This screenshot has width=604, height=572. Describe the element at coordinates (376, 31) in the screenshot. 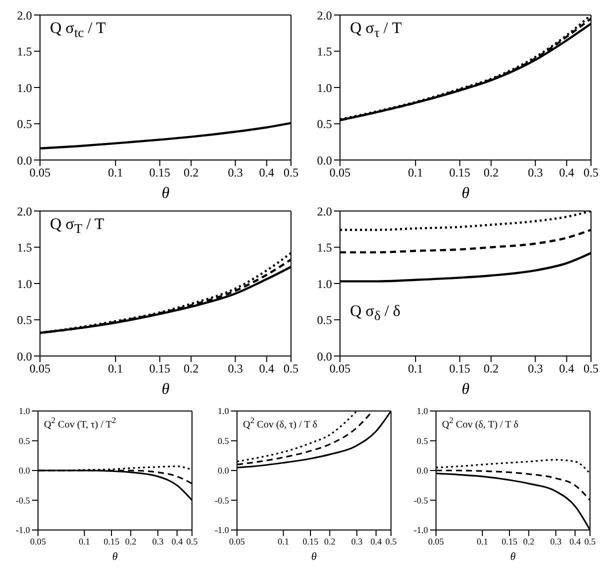

I see `y-axis-title: Q σ$_{τ}$ / T` at that location.